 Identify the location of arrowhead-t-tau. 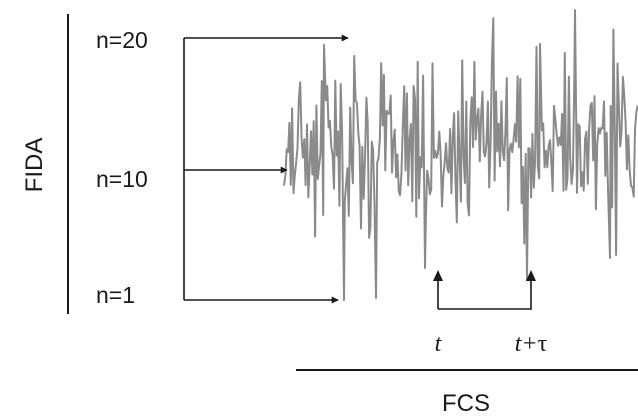
(531, 275).